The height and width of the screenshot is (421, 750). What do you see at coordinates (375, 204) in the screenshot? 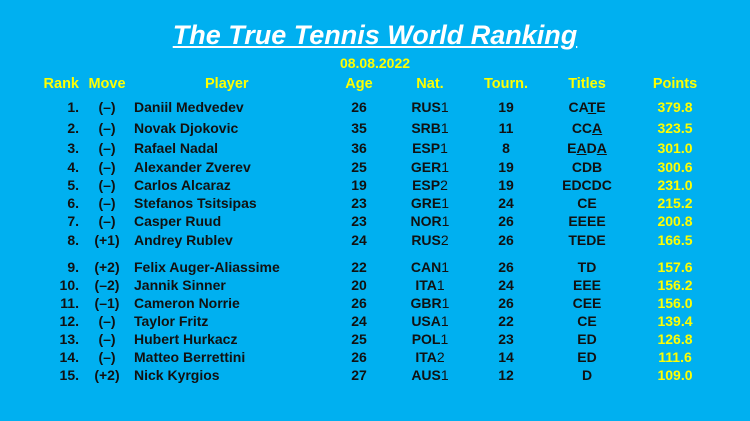
I see `table-row: 6. (–) Stefanos Tsitsipas 23 GRE1 24 CE 215.2` at bounding box center [375, 204].